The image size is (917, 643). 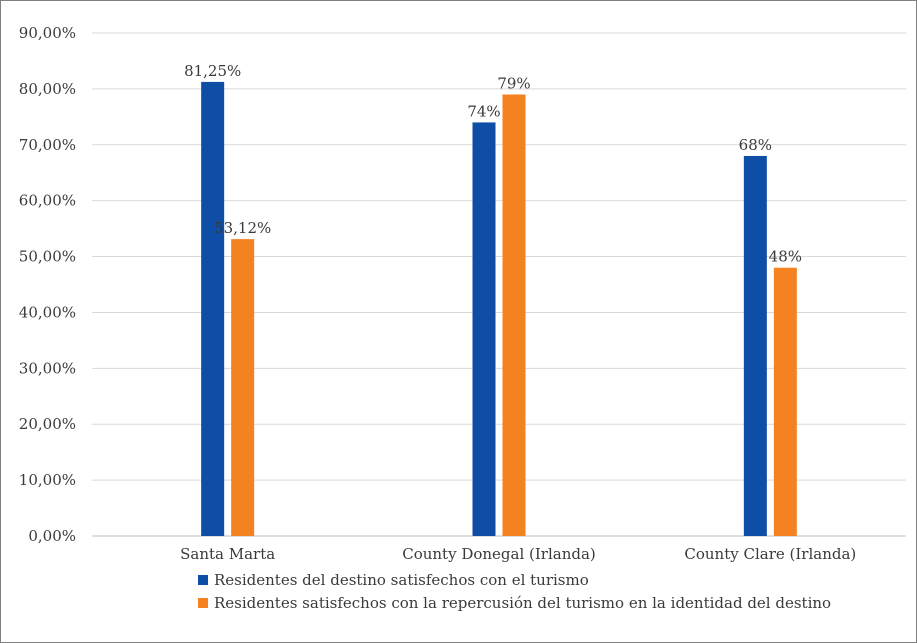 What do you see at coordinates (212, 71) in the screenshot?
I see `data-label: 81,25%` at bounding box center [212, 71].